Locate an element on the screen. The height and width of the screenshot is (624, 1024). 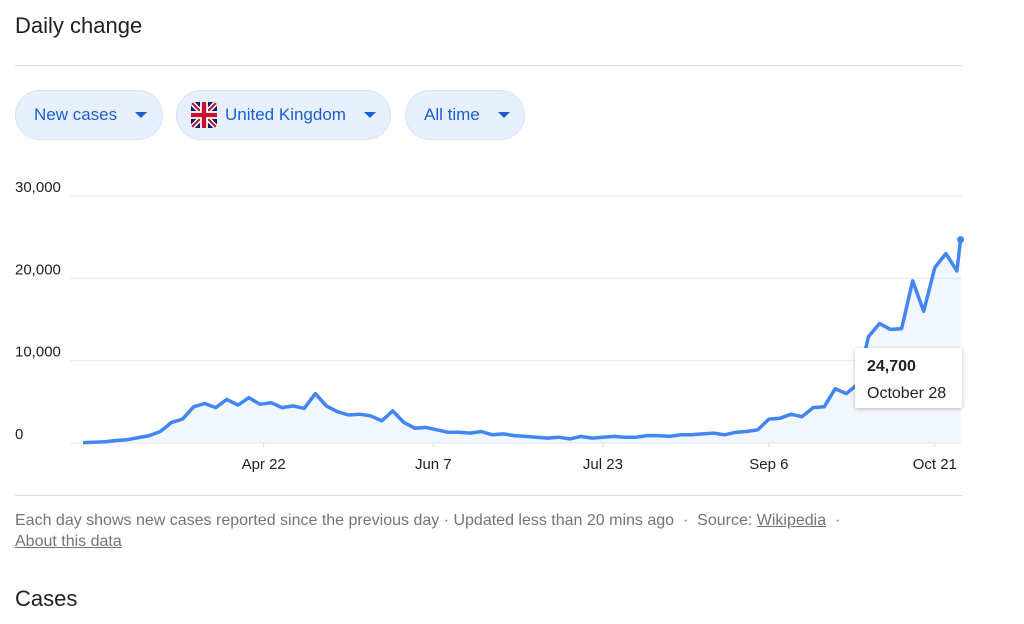
metric-dropdown: New cases is located at coordinates (89, 115).